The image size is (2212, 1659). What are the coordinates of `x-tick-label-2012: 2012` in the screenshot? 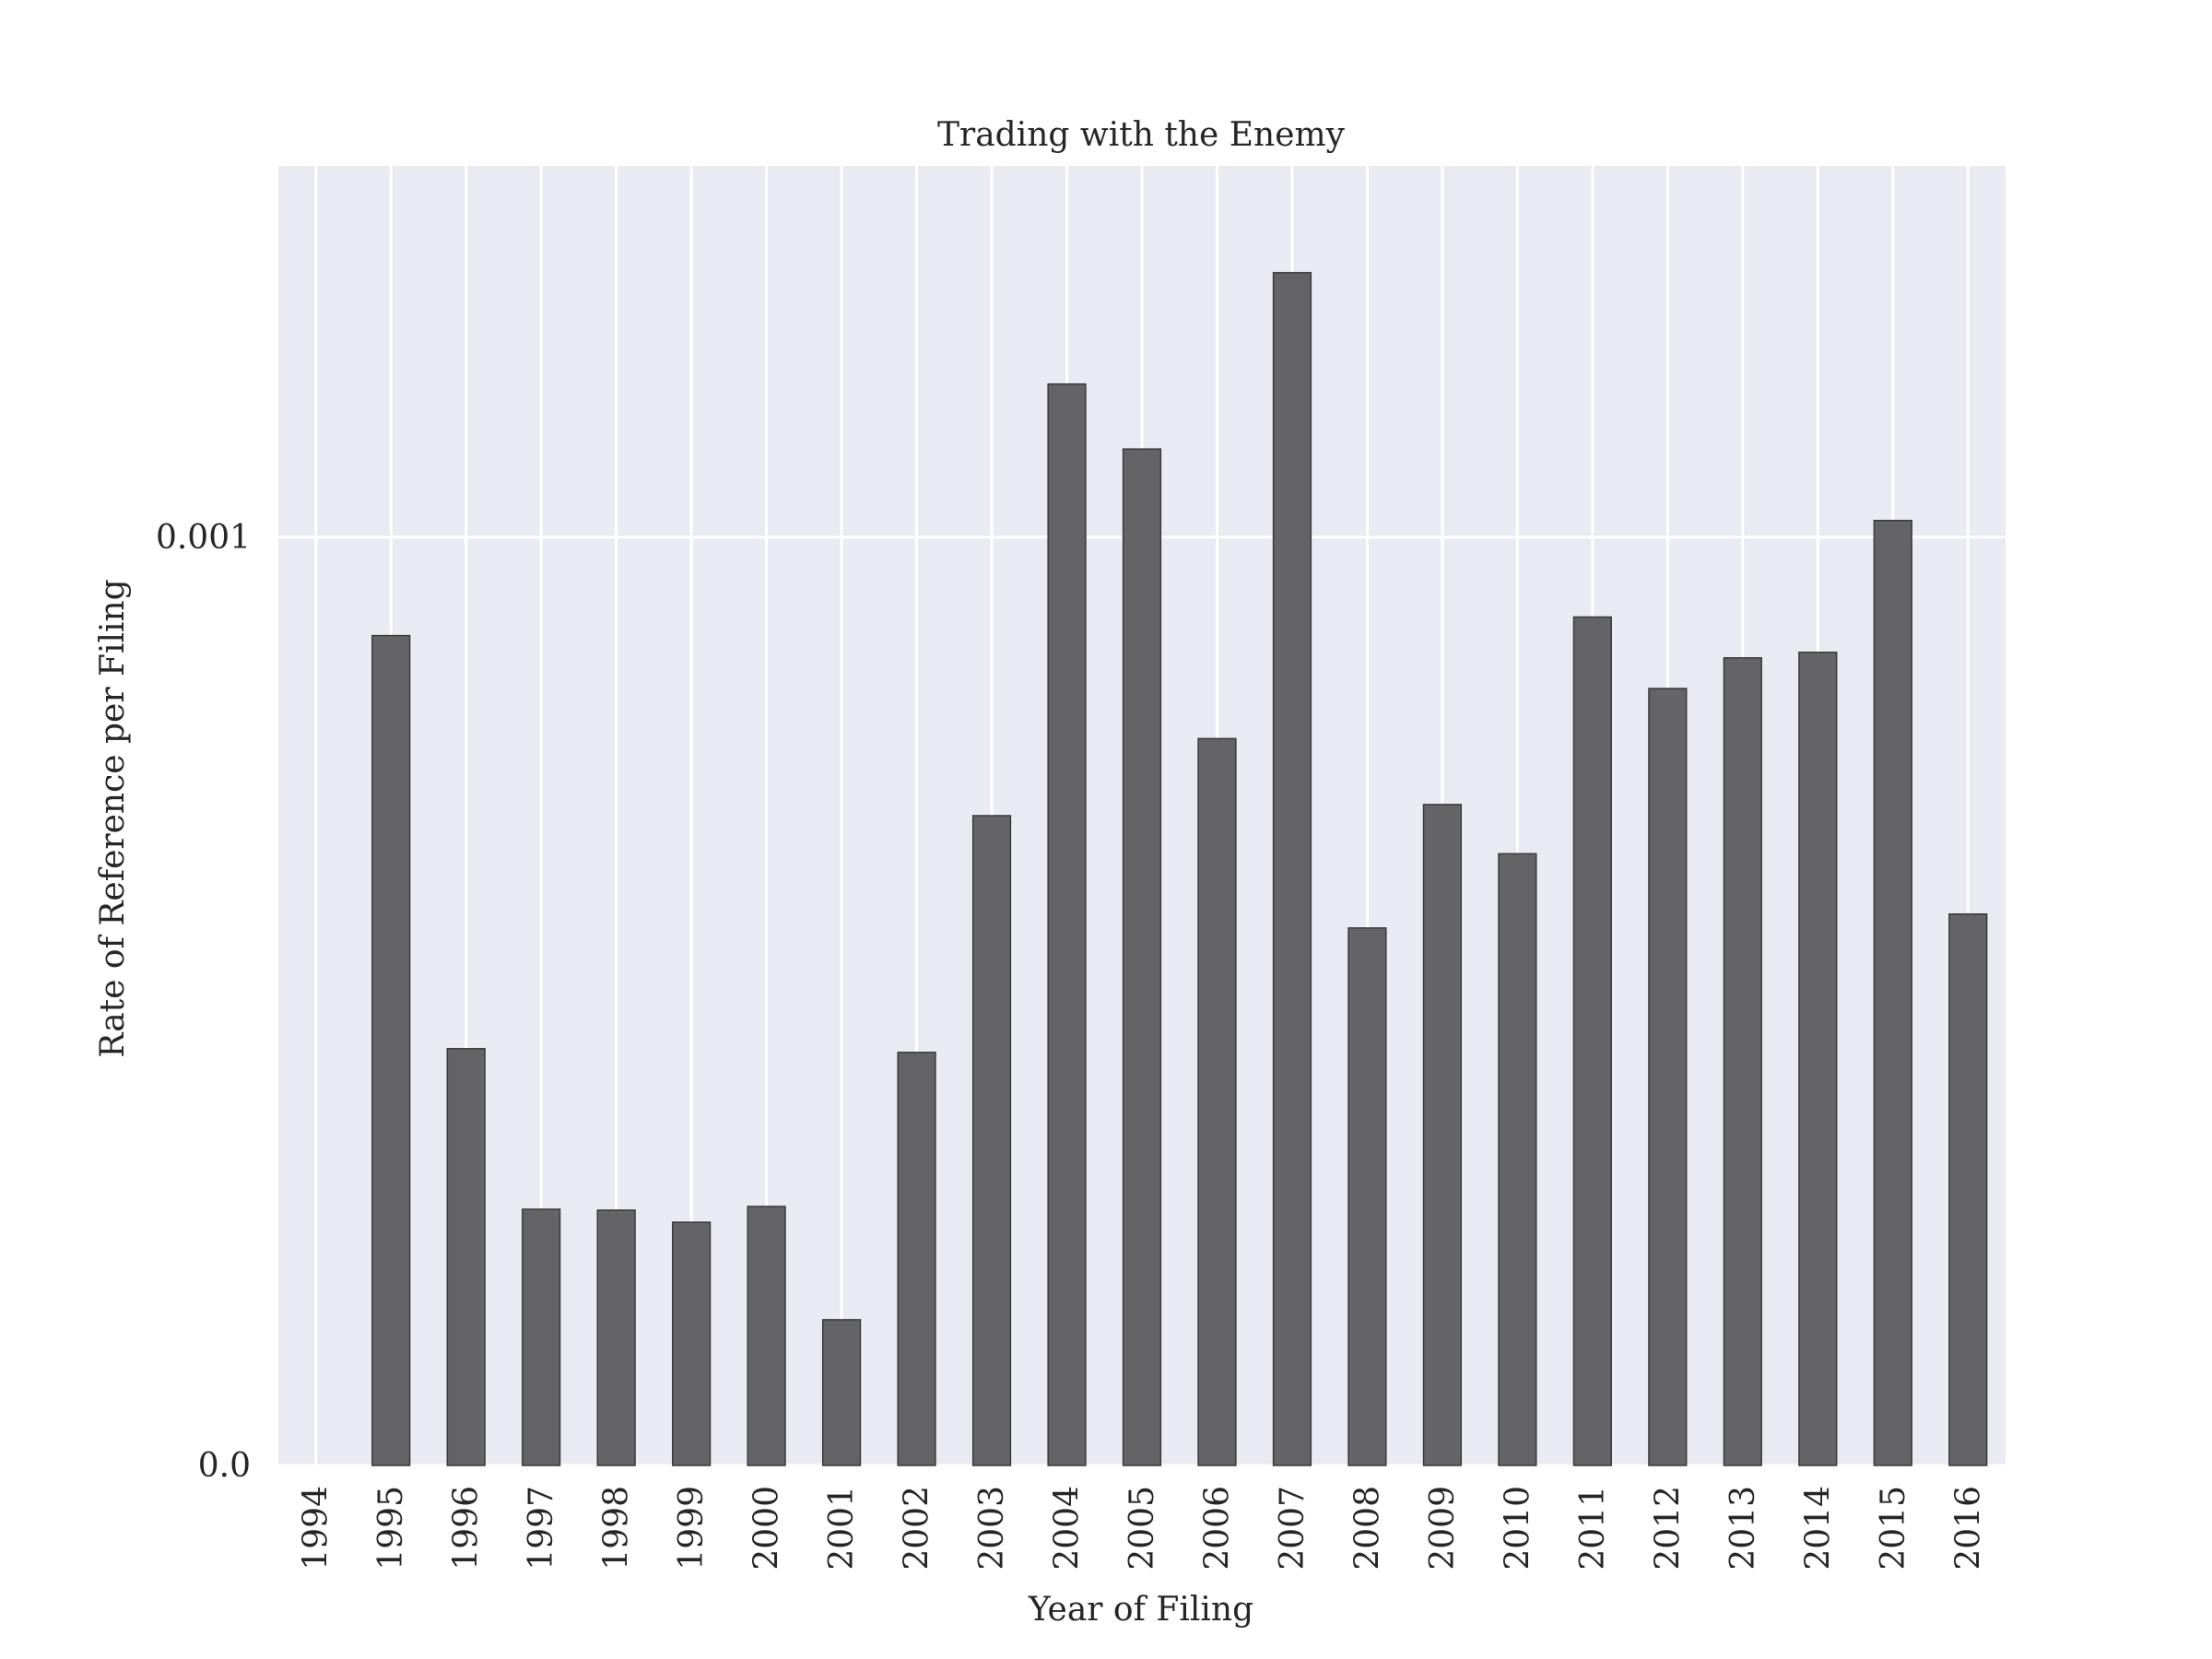 It's located at (1668, 1528).